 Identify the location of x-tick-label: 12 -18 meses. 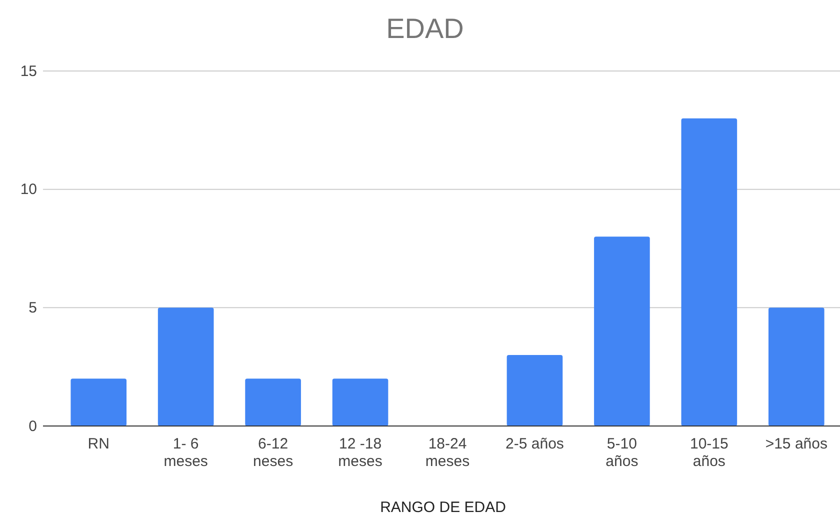
(360, 453).